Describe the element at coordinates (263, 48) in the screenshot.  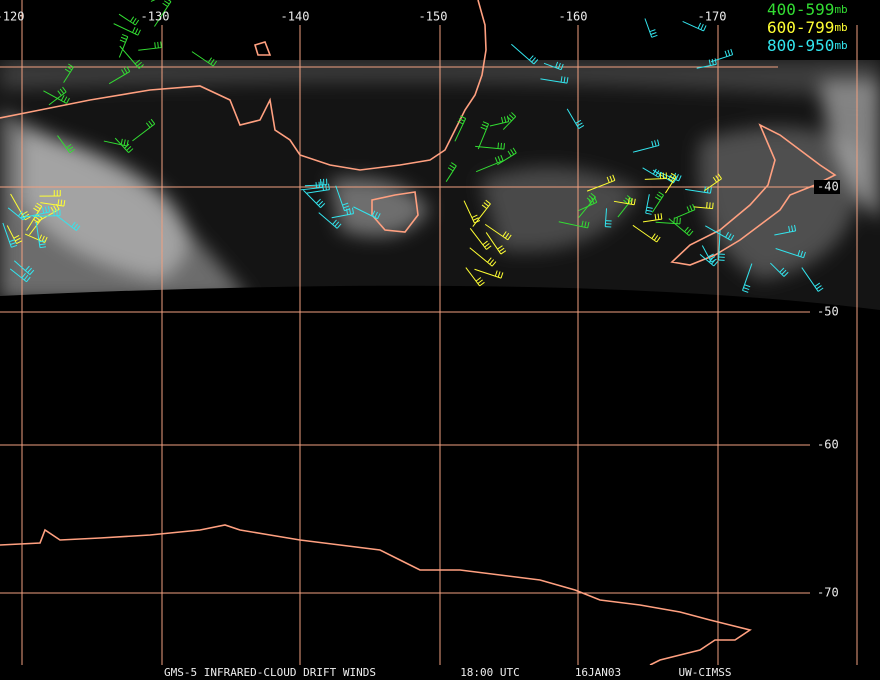
I see `island-coast` at that location.